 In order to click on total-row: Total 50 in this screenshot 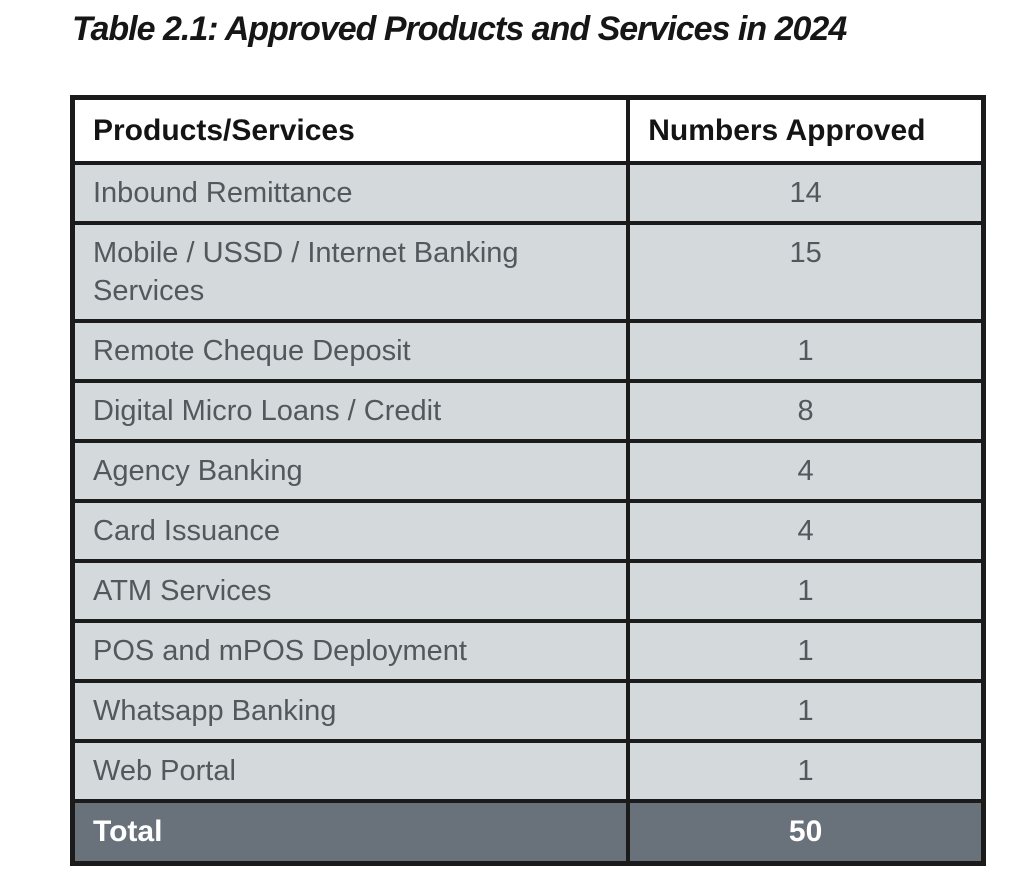, I will do `click(528, 832)`.